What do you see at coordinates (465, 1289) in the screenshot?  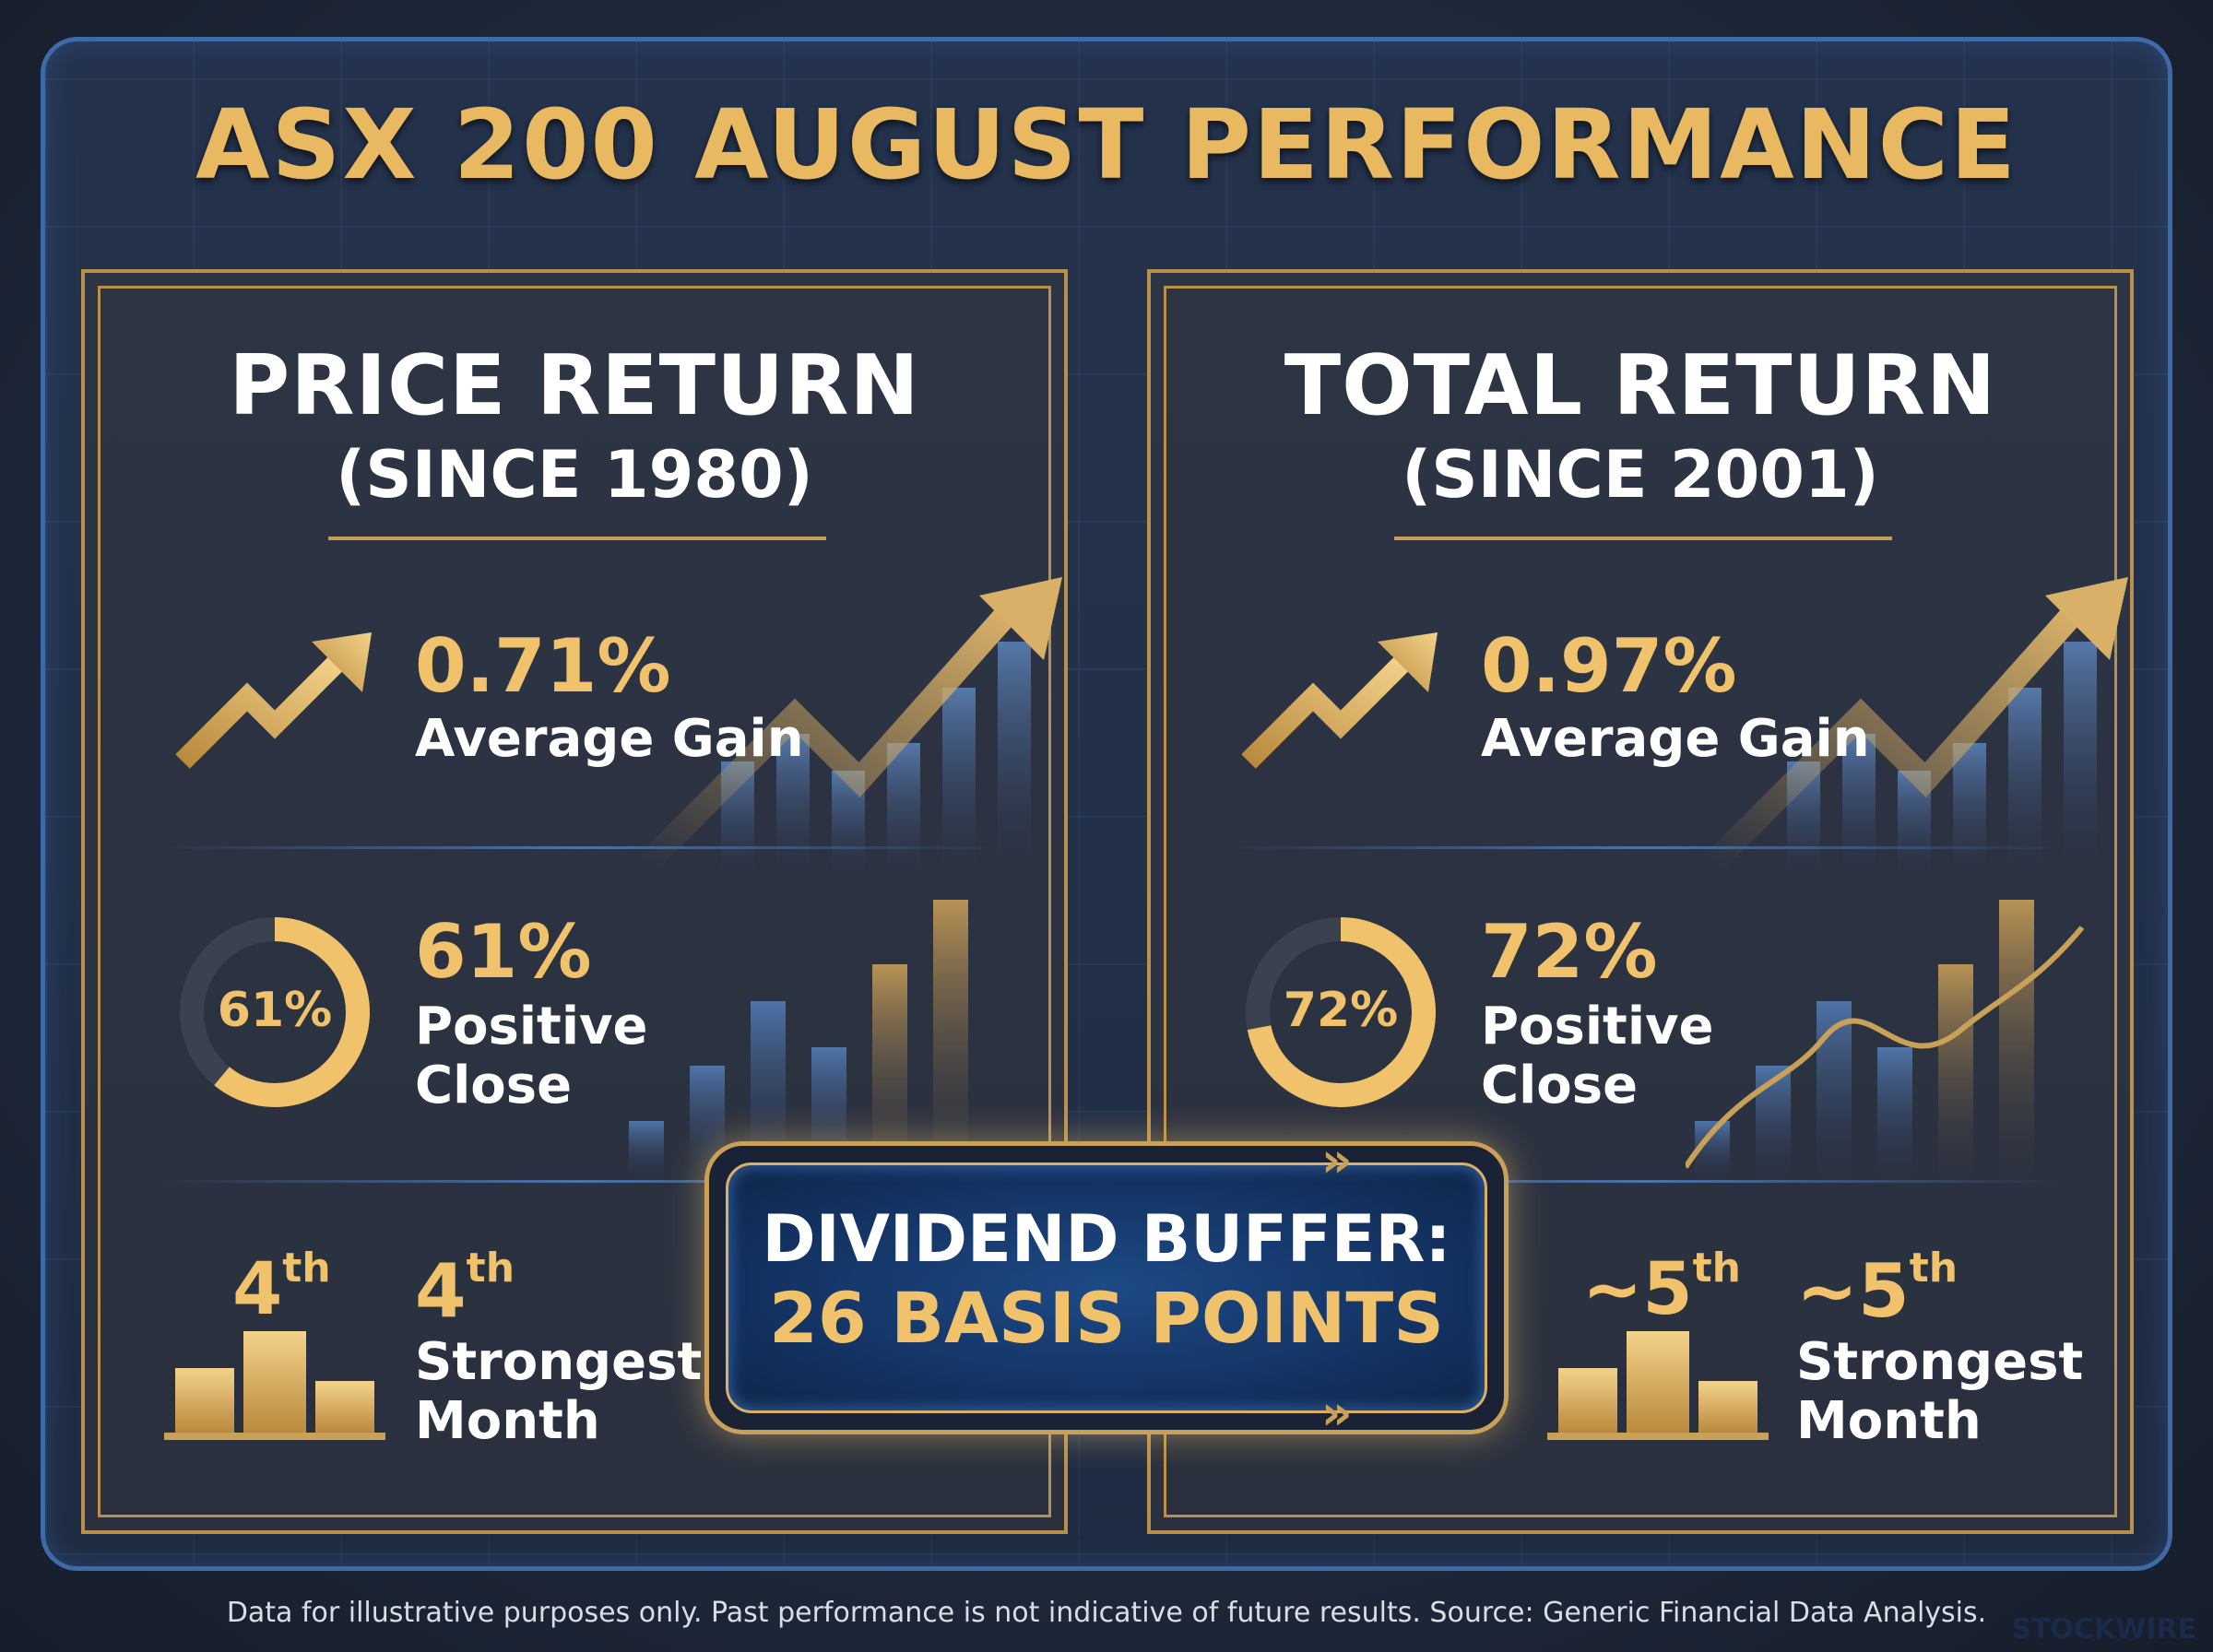 I see `rank-value: 4th` at bounding box center [465, 1289].